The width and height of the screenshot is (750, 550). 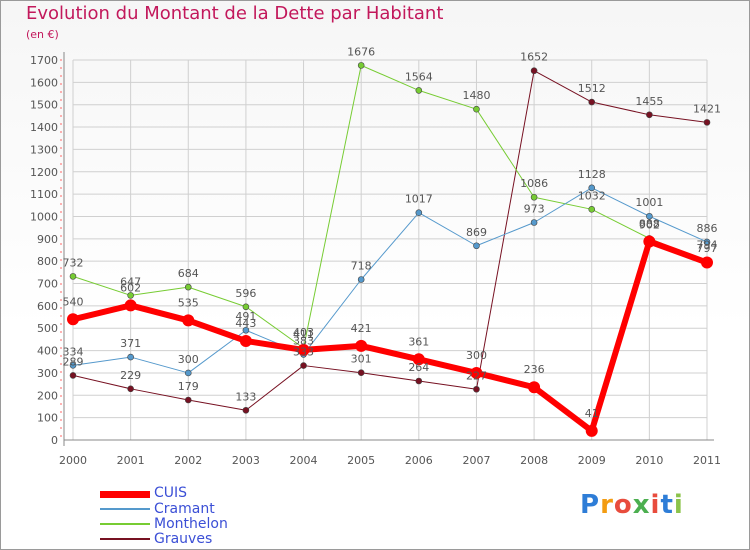 I want to click on data-label-cramant: 371, so click(x=130, y=343).